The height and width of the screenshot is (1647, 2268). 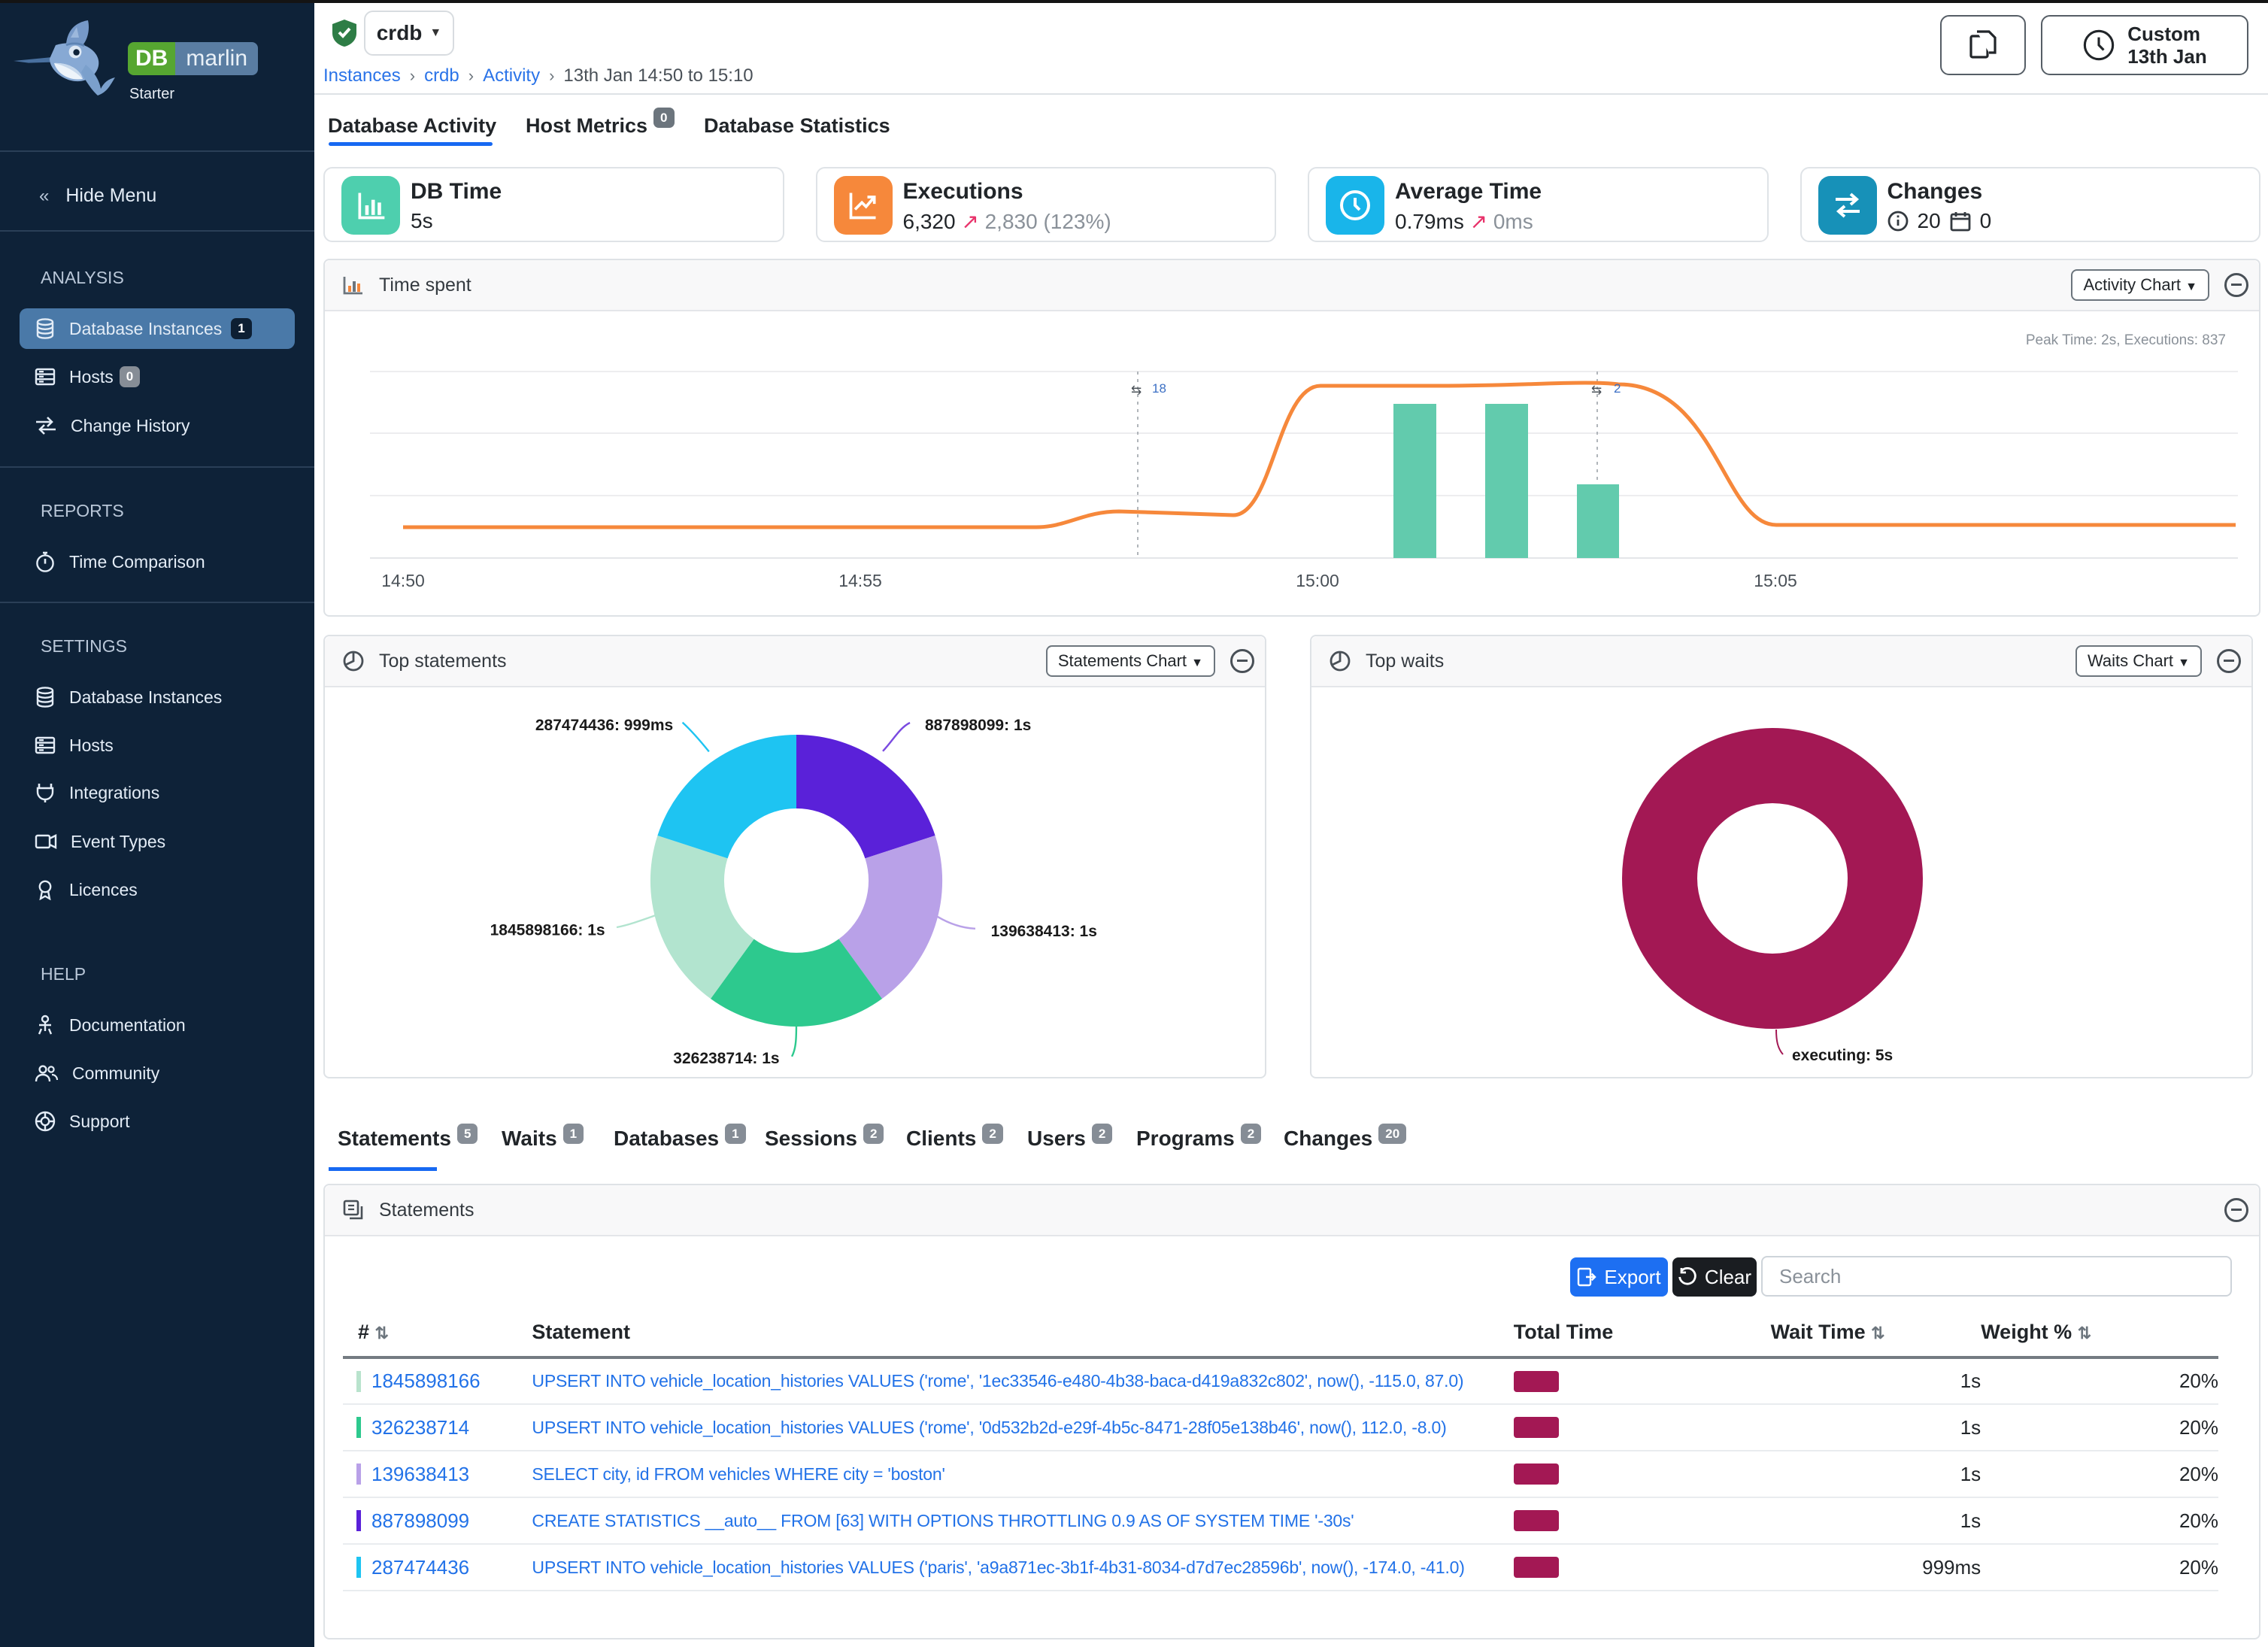 I want to click on svg-text: 887898099: 1s, so click(x=978, y=725).